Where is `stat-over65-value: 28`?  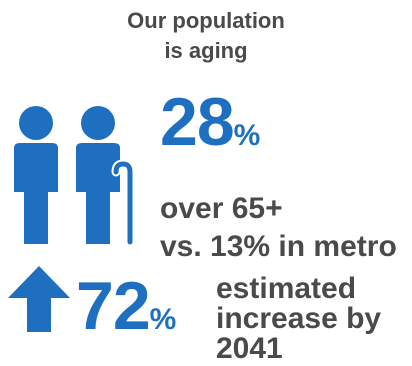 stat-over65-value: 28 is located at coordinates (197, 122).